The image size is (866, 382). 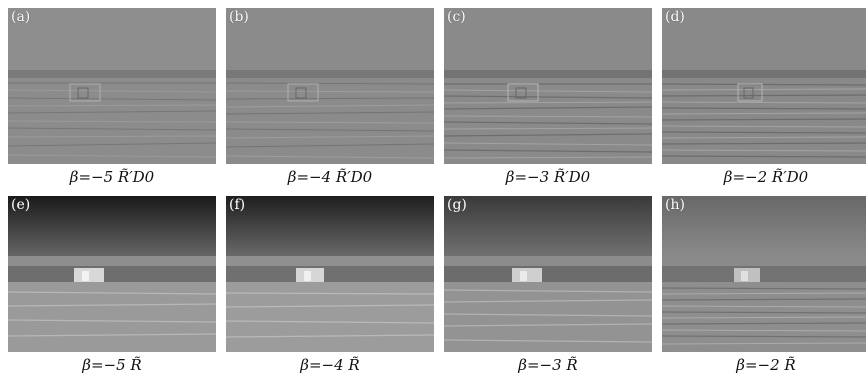 What do you see at coordinates (239, 17) in the screenshot?
I see `panel-b-tag: (b)` at bounding box center [239, 17].